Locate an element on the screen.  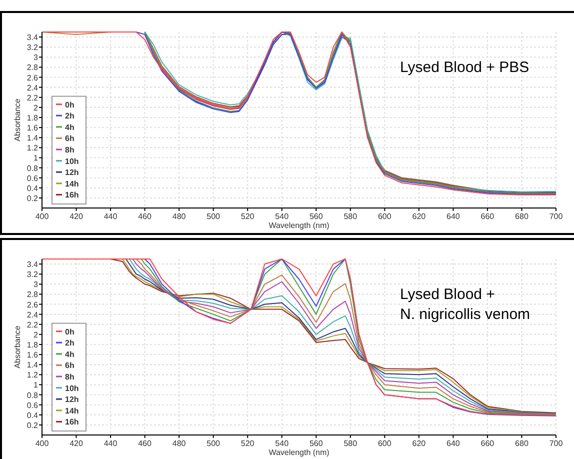
text: Lysed Blood + PBS is located at coordinates (465, 67).